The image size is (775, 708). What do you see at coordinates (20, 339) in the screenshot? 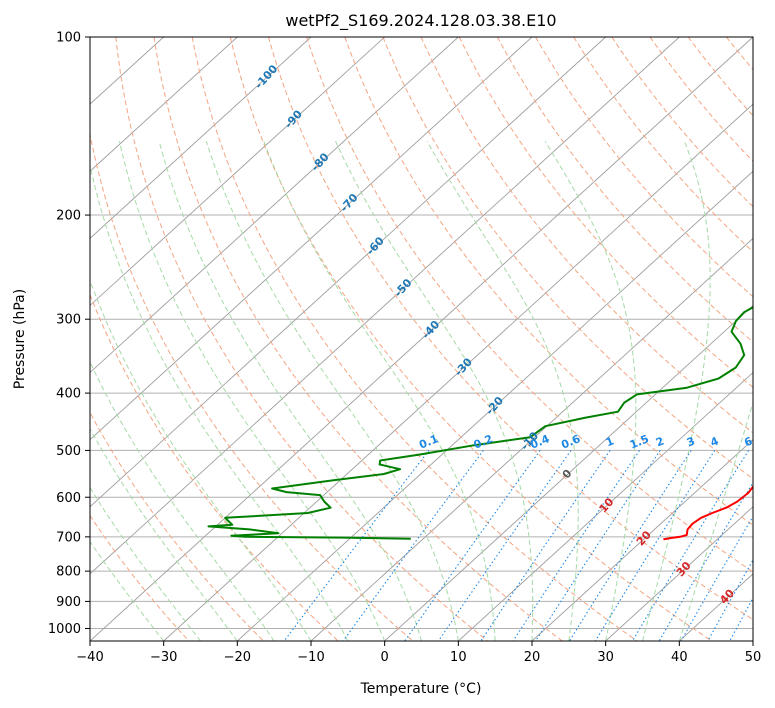
I see `y-axis-title: Pressure (hPa)` at bounding box center [20, 339].